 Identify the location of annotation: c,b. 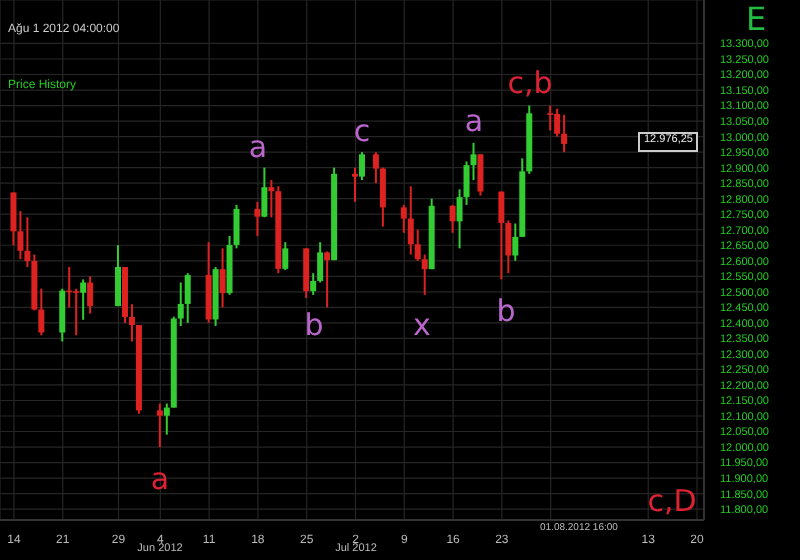
(530, 83).